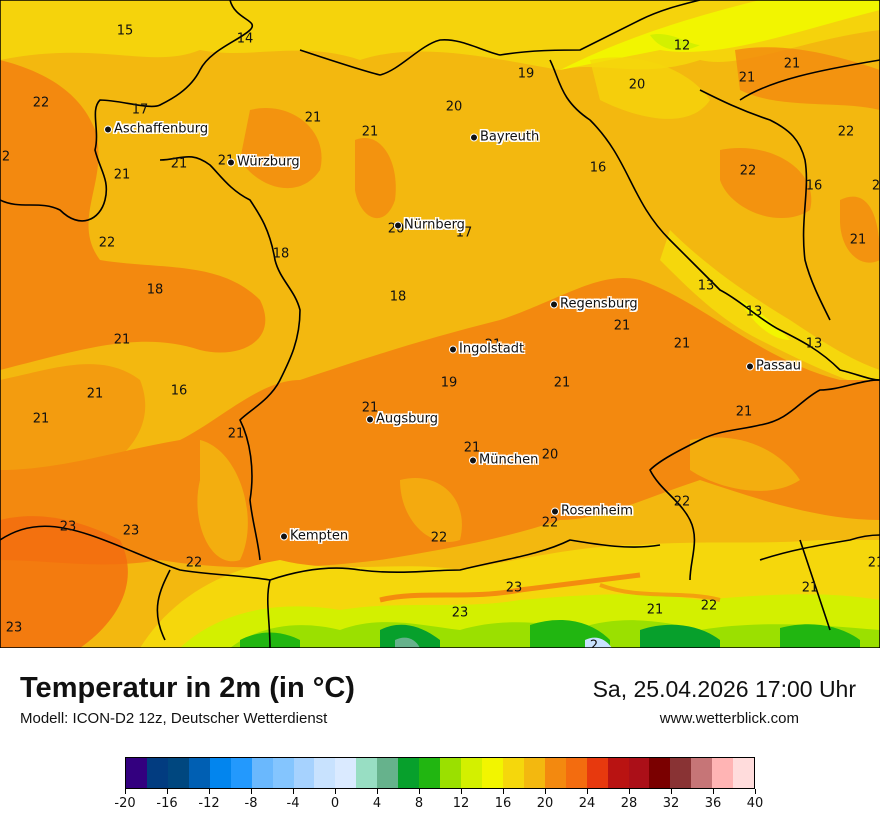  I want to click on city-name: München, so click(509, 460).